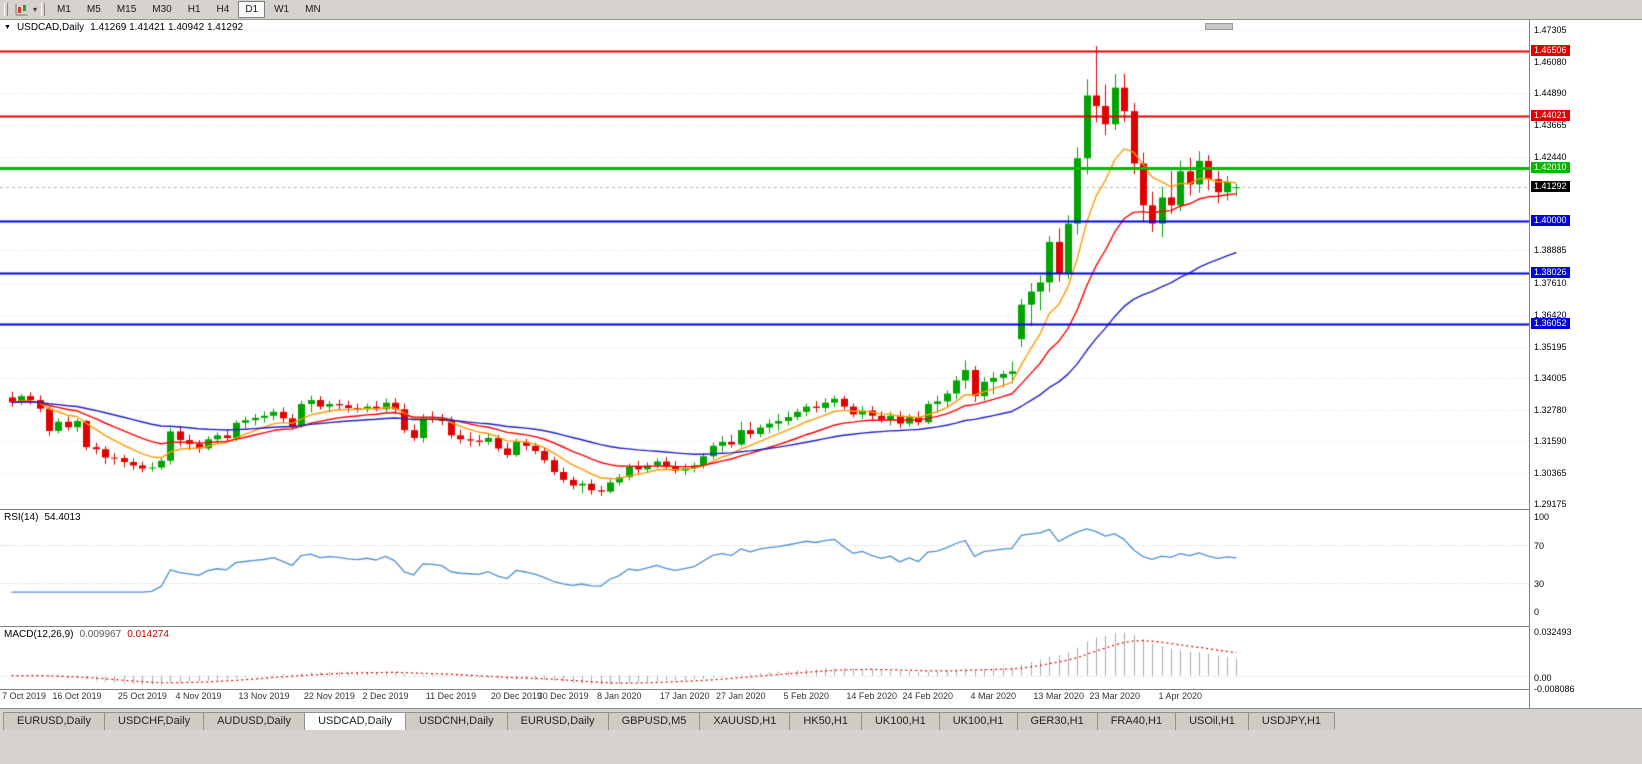 The width and height of the screenshot is (1642, 764). What do you see at coordinates (654, 721) in the screenshot?
I see `chart-tab-gbpusd-m5: GBPUSD,M5` at bounding box center [654, 721].